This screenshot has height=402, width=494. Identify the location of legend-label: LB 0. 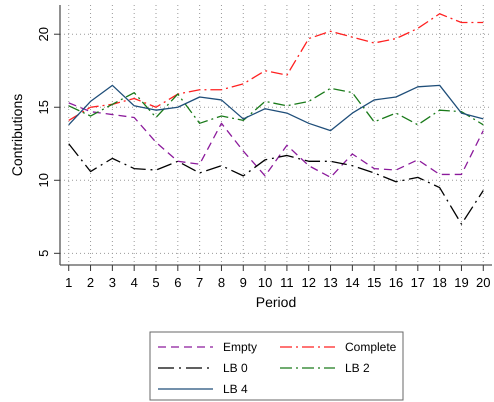
(235, 368).